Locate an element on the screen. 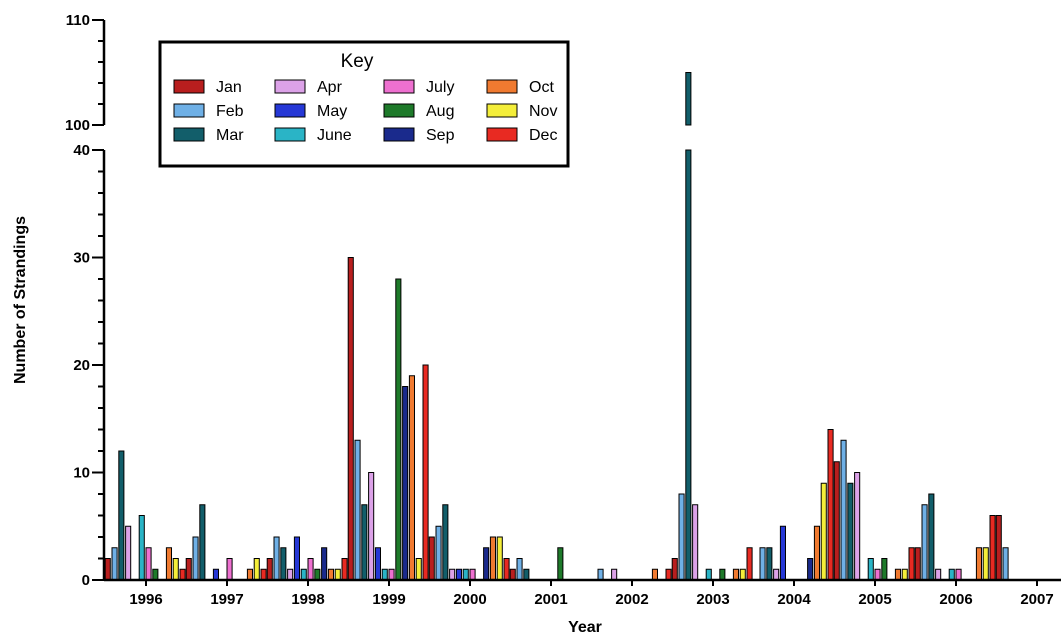 This screenshot has height=637, width=1061. bar-nov-2006 is located at coordinates (985, 564).